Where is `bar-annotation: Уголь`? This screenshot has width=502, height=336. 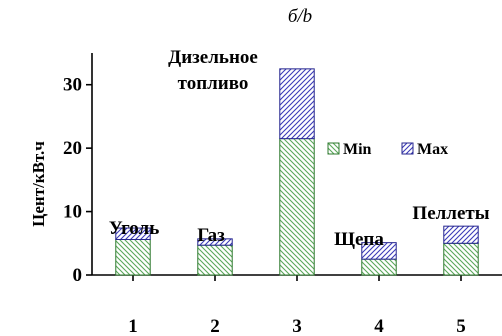 bar-annotation: Уголь is located at coordinates (134, 228).